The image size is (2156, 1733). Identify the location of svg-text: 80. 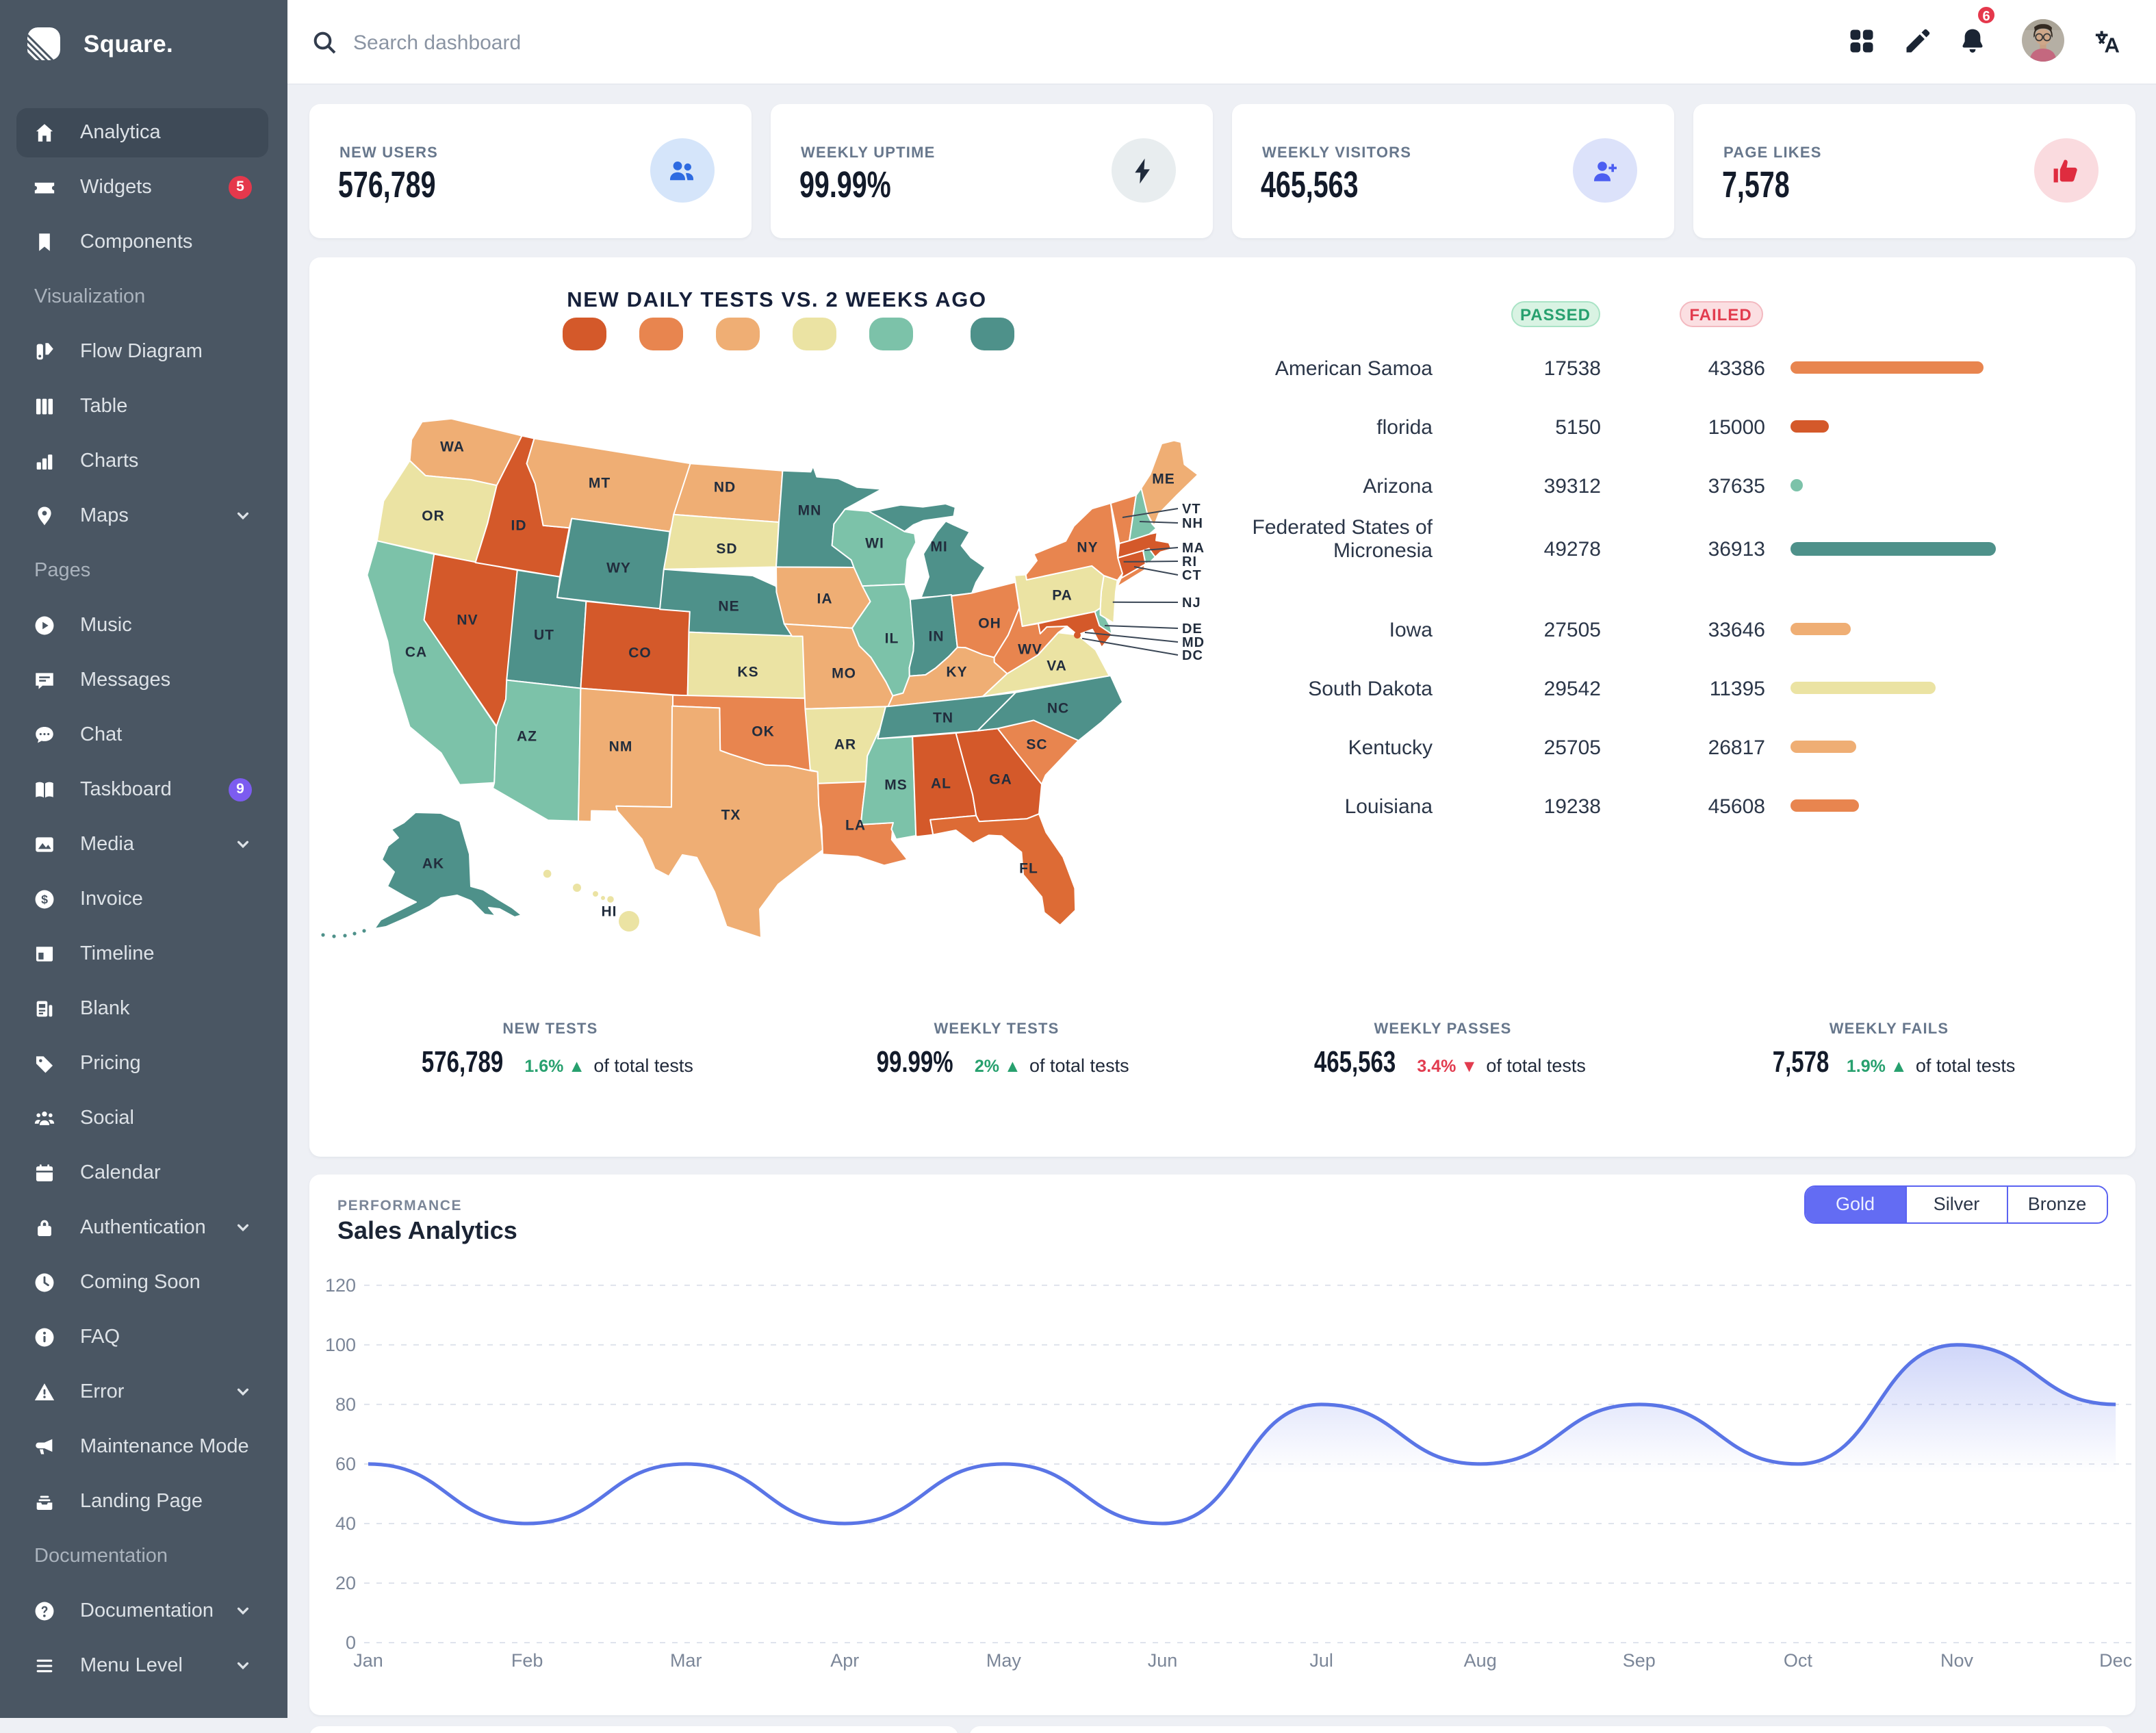
(345, 1404).